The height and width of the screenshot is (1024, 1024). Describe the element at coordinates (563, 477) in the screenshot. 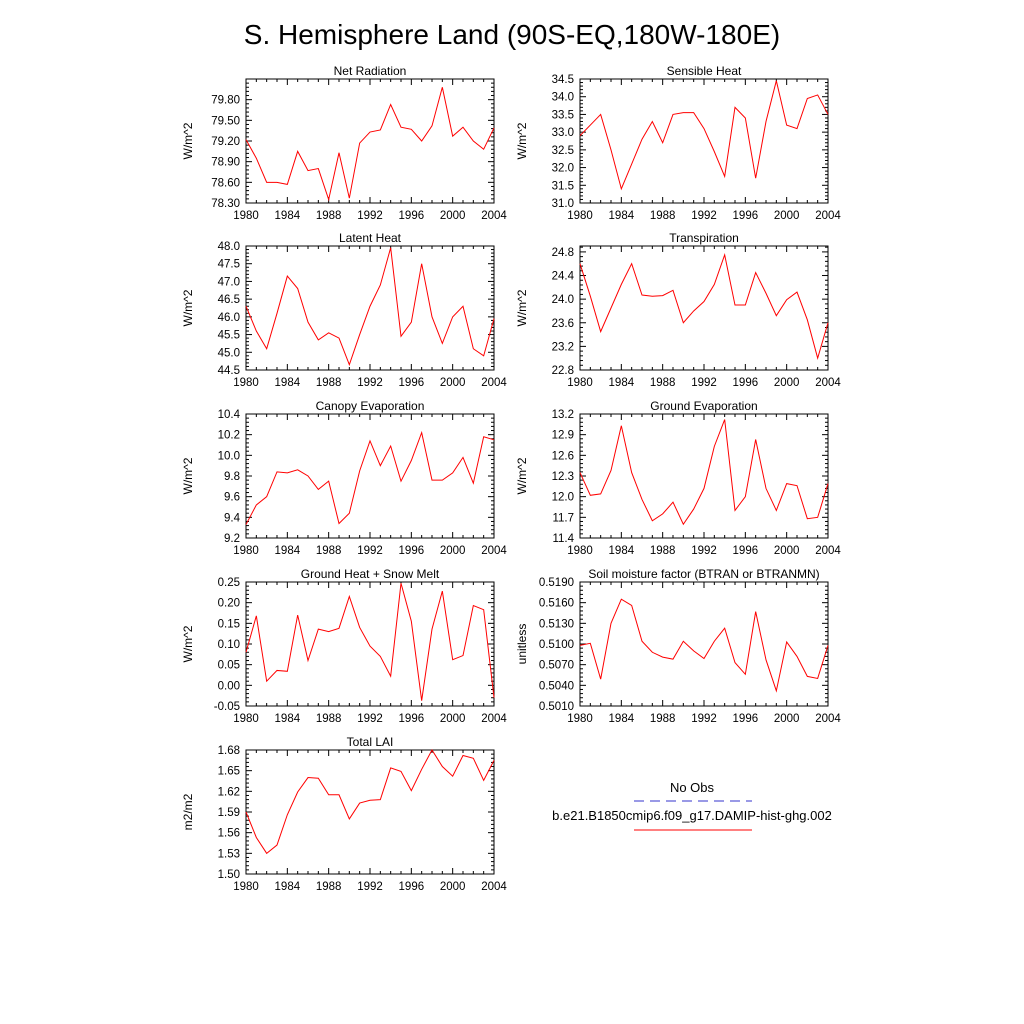

I see `y-tick-label: 12.3` at that location.